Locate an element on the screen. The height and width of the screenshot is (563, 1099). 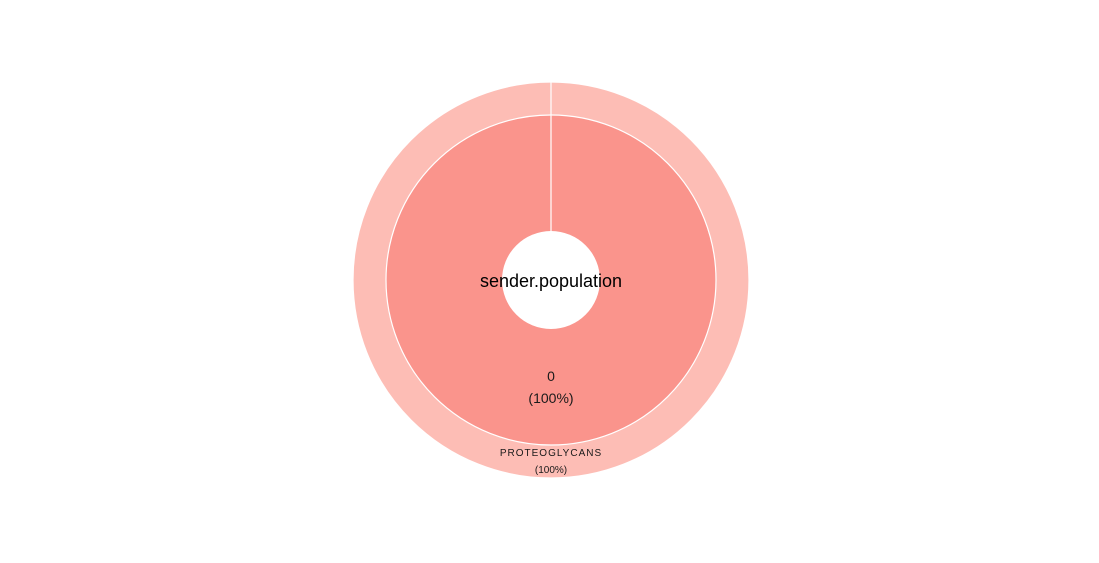
center-hole is located at coordinates (551, 280).